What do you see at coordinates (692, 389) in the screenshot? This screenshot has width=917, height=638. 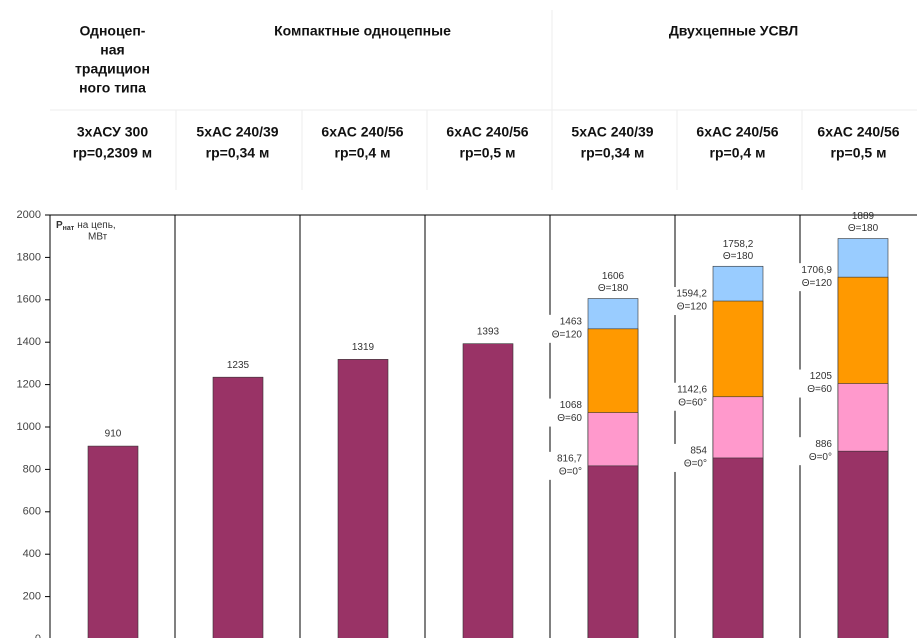 I see `data-label: 1142,6` at bounding box center [692, 389].